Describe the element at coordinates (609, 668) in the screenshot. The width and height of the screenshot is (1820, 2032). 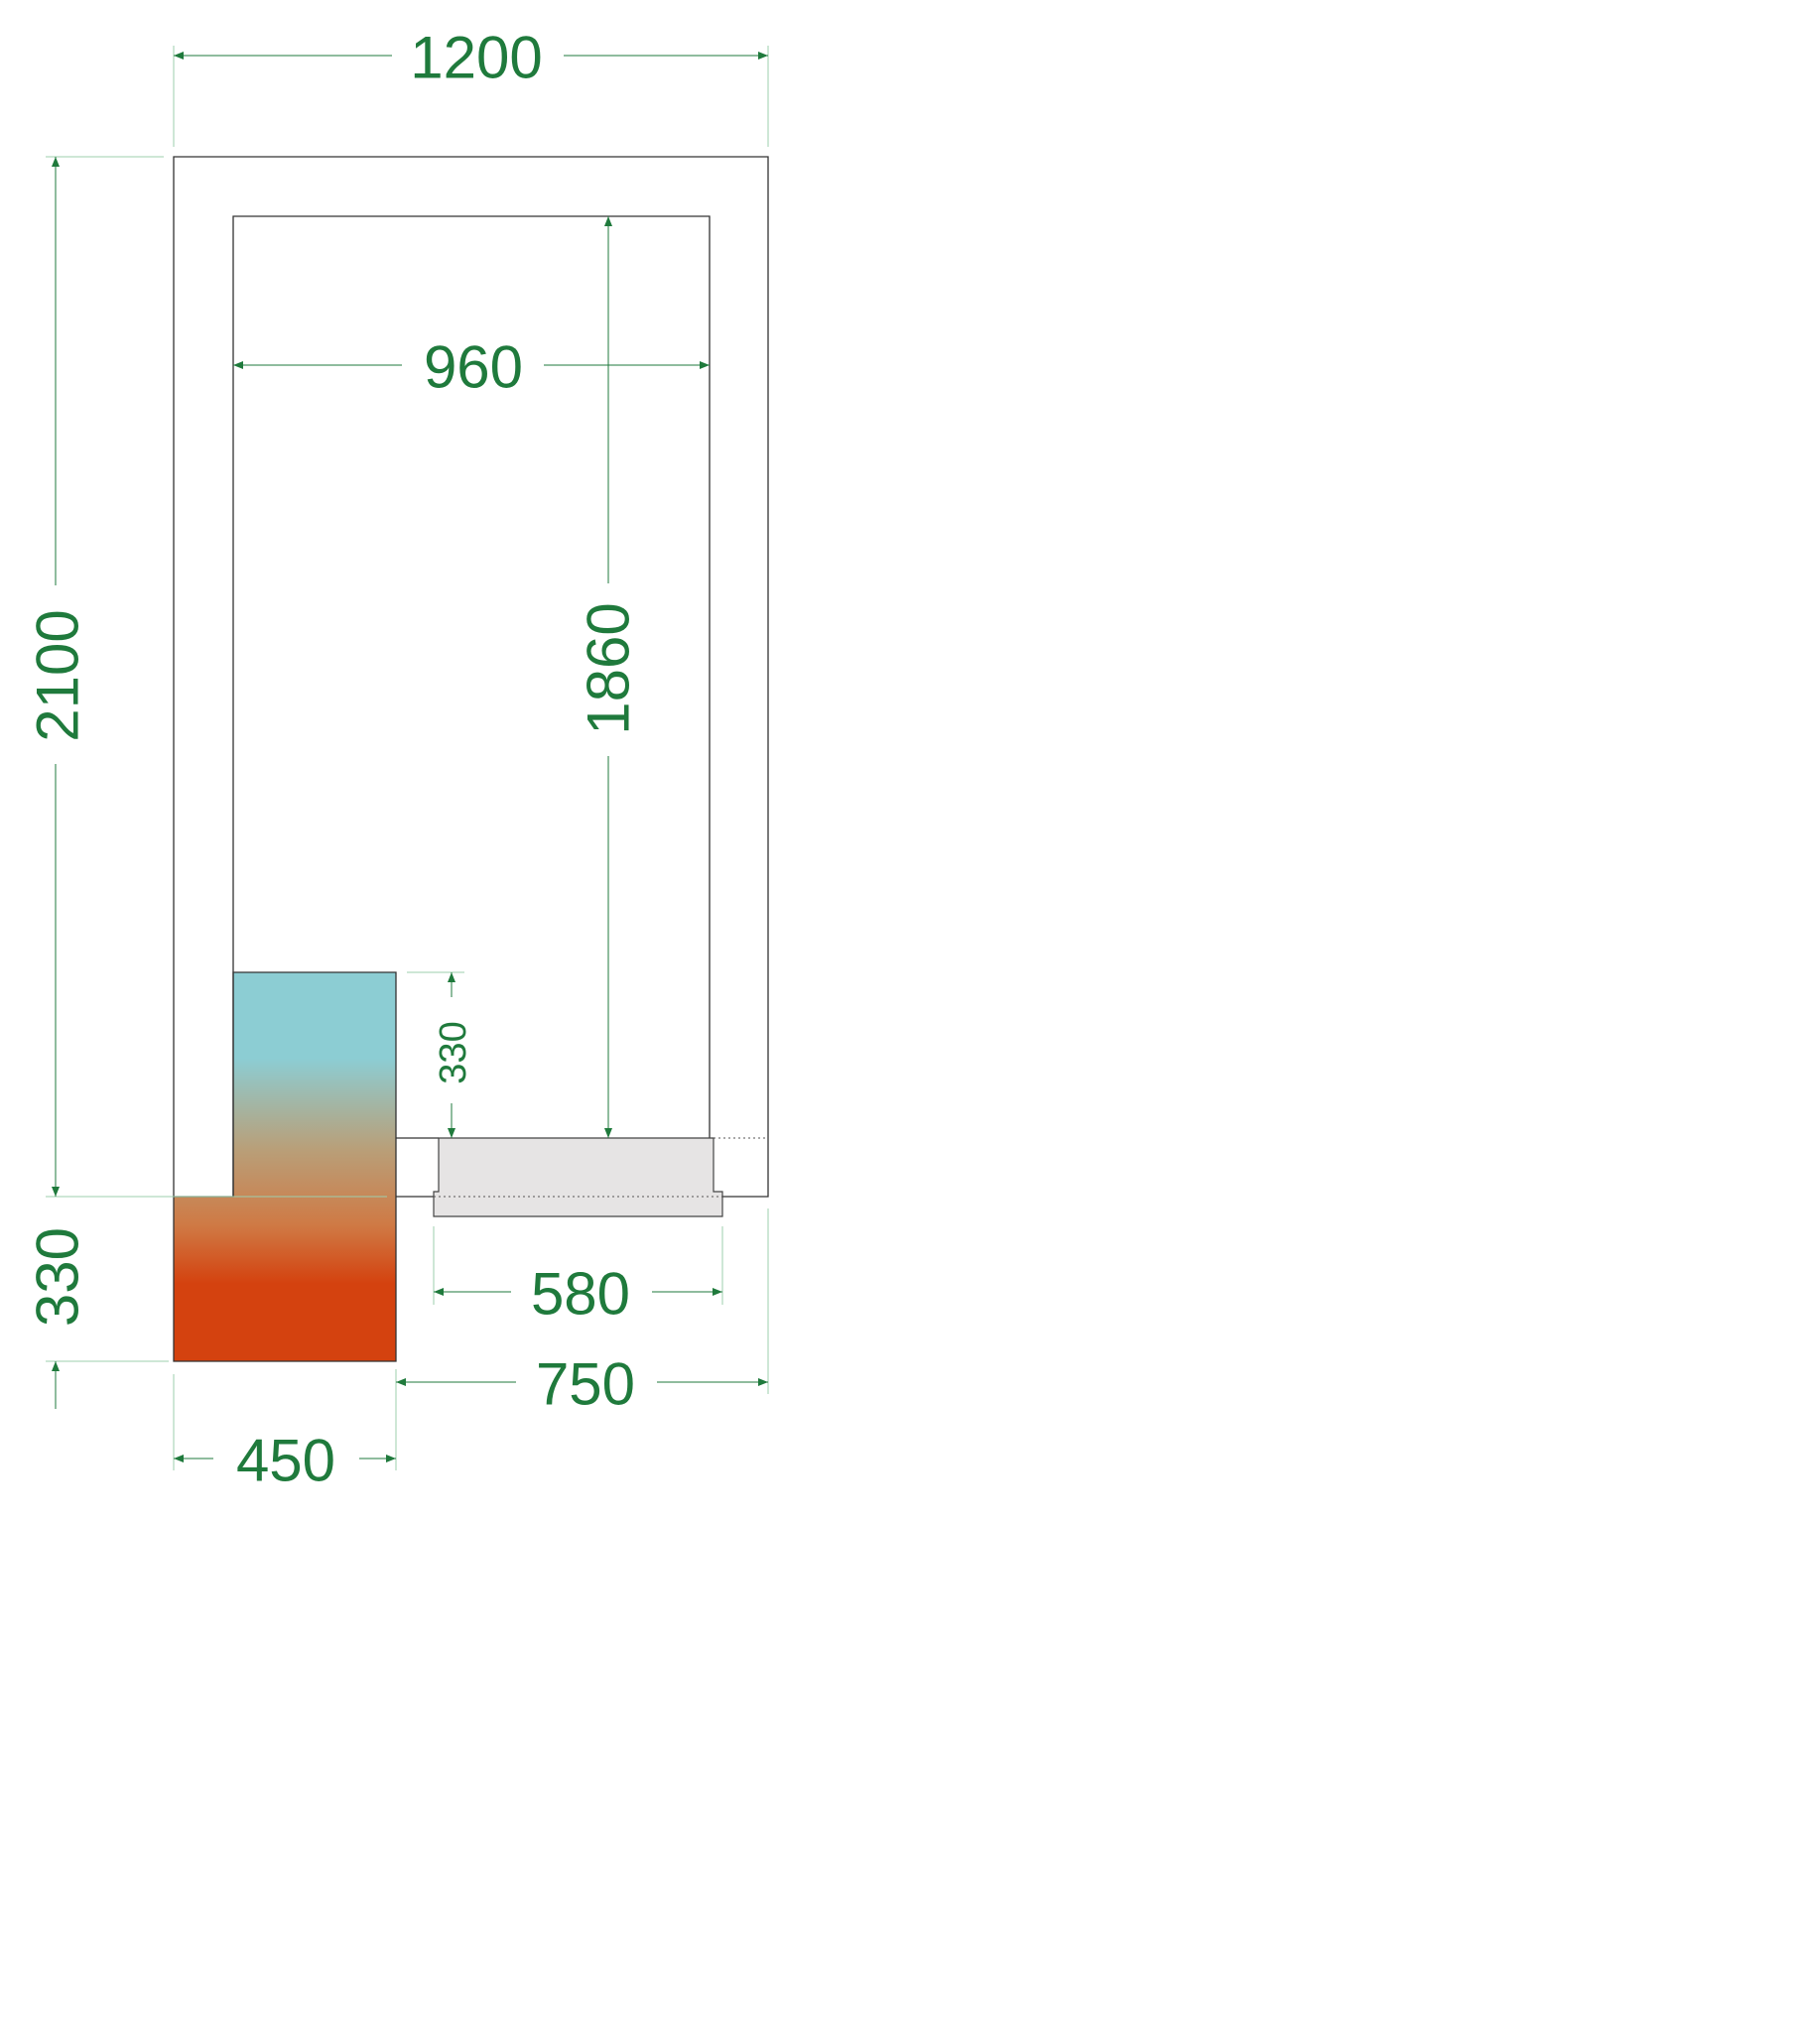
I see `dim-inner-height: 1860` at that location.